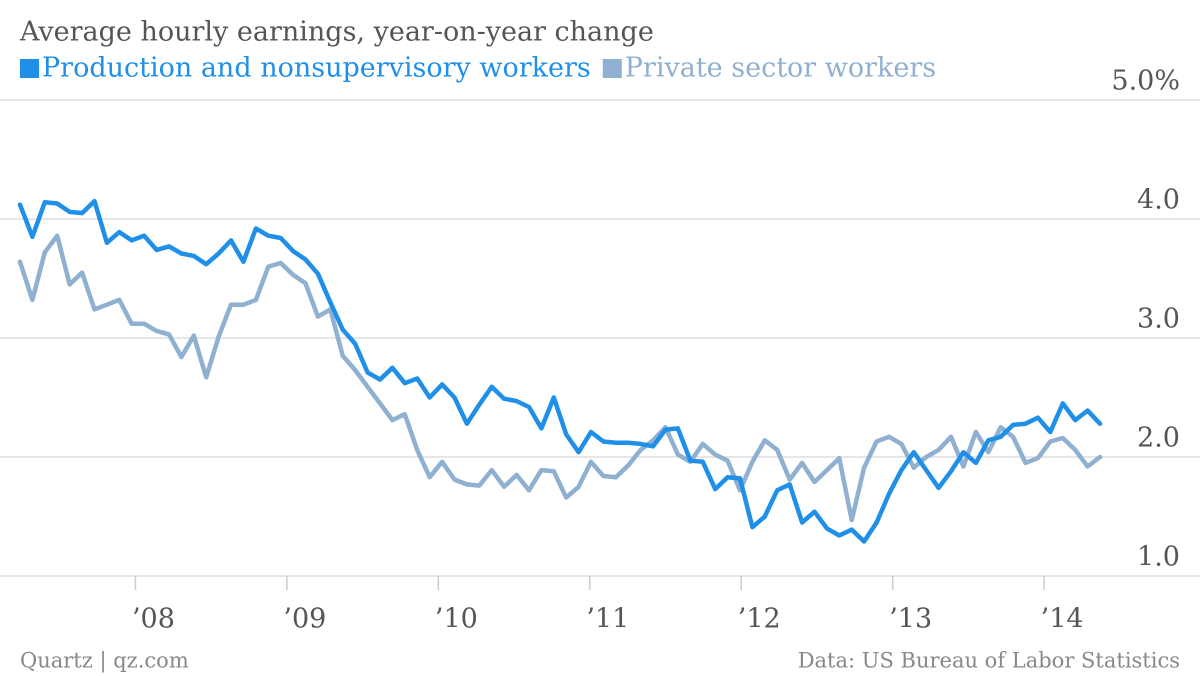  Describe the element at coordinates (1158, 200) in the screenshot. I see `y-tick-label: 4.0` at that location.